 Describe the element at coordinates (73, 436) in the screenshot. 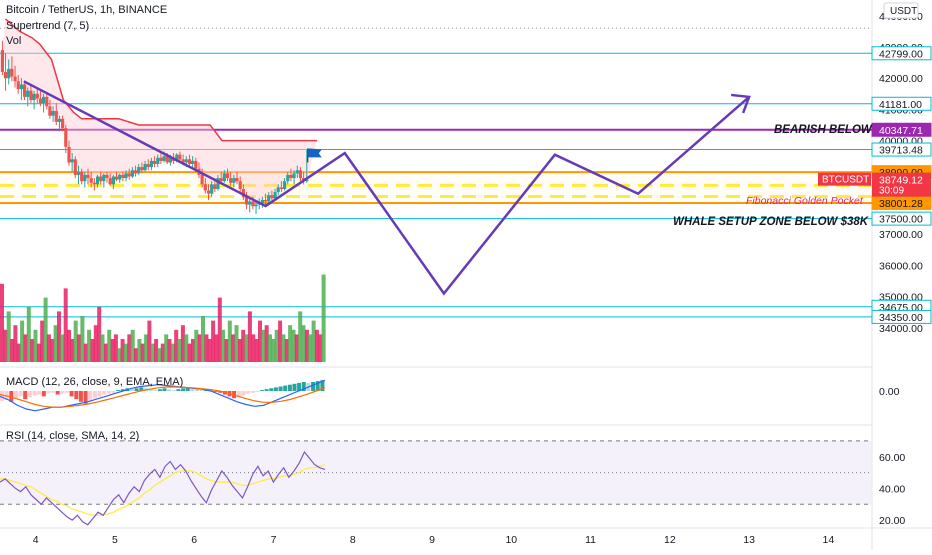

I see `rsi-legend: RSI (14, close, SMA, 14, 2)` at that location.